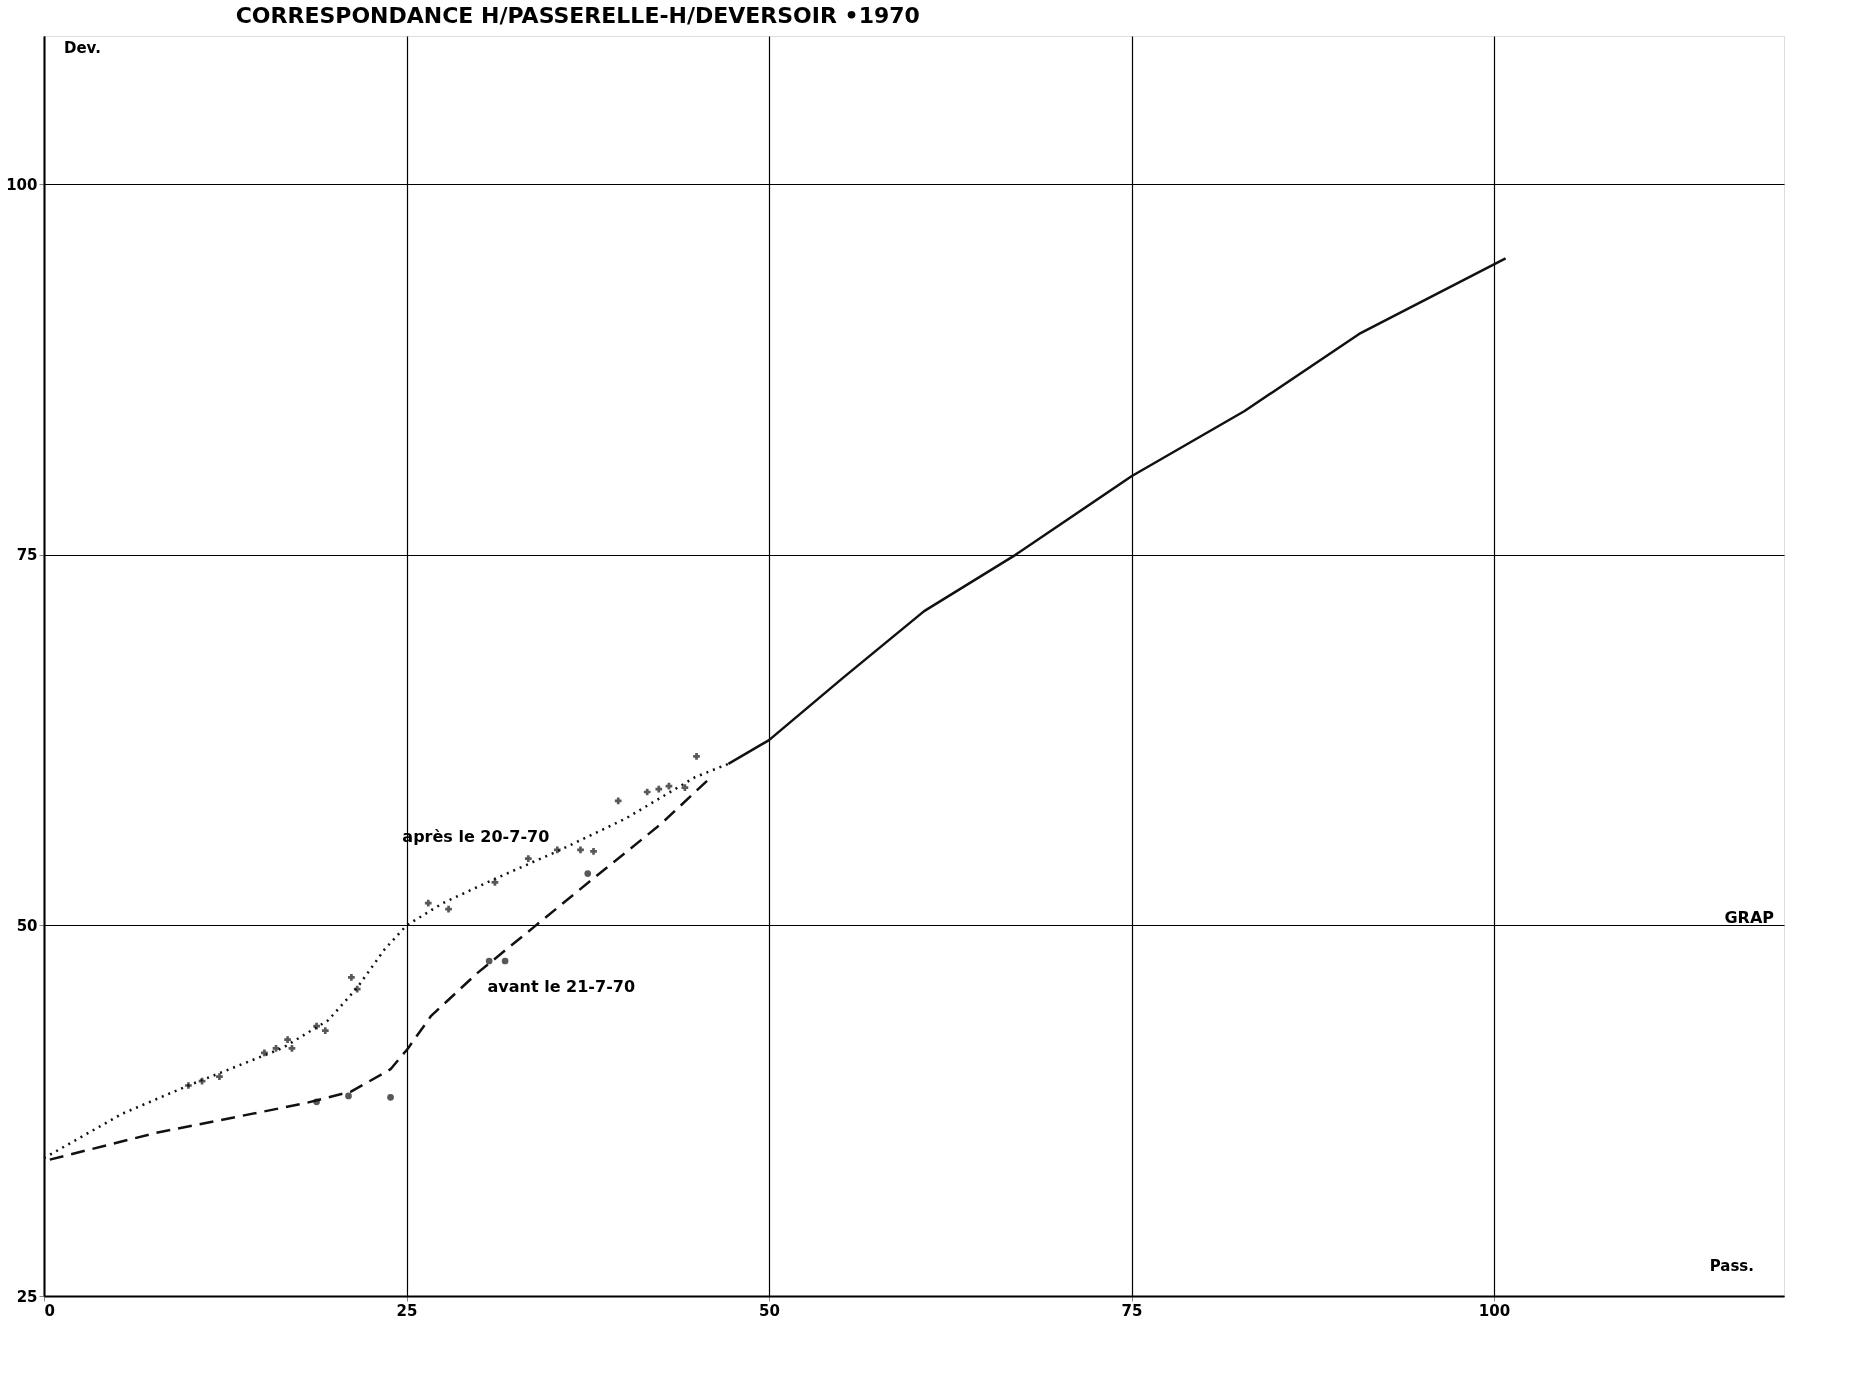 This screenshot has height=1375, width=1874. I want to click on x-tick-label: 25, so click(407, 1310).